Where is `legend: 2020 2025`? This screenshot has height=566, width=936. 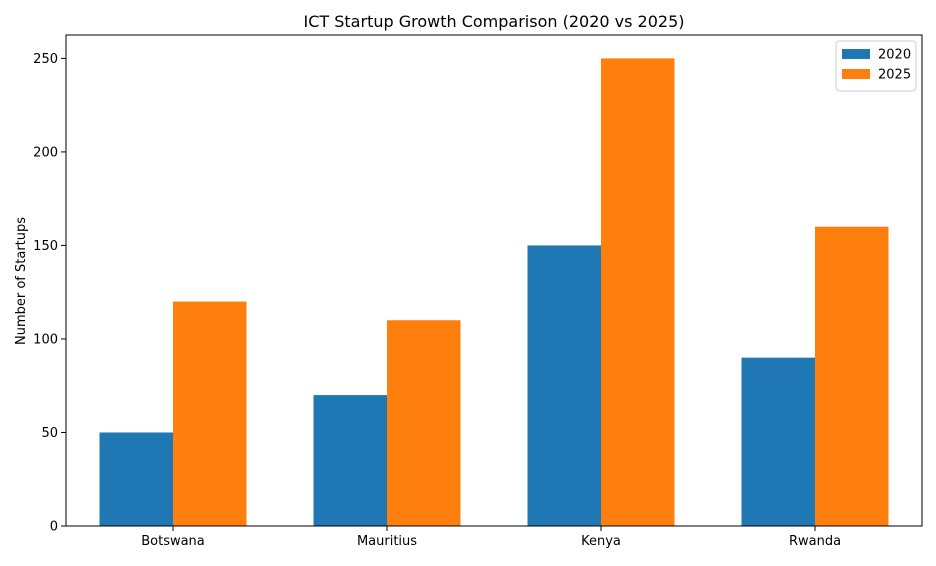 legend: 2020 2025 is located at coordinates (876, 66).